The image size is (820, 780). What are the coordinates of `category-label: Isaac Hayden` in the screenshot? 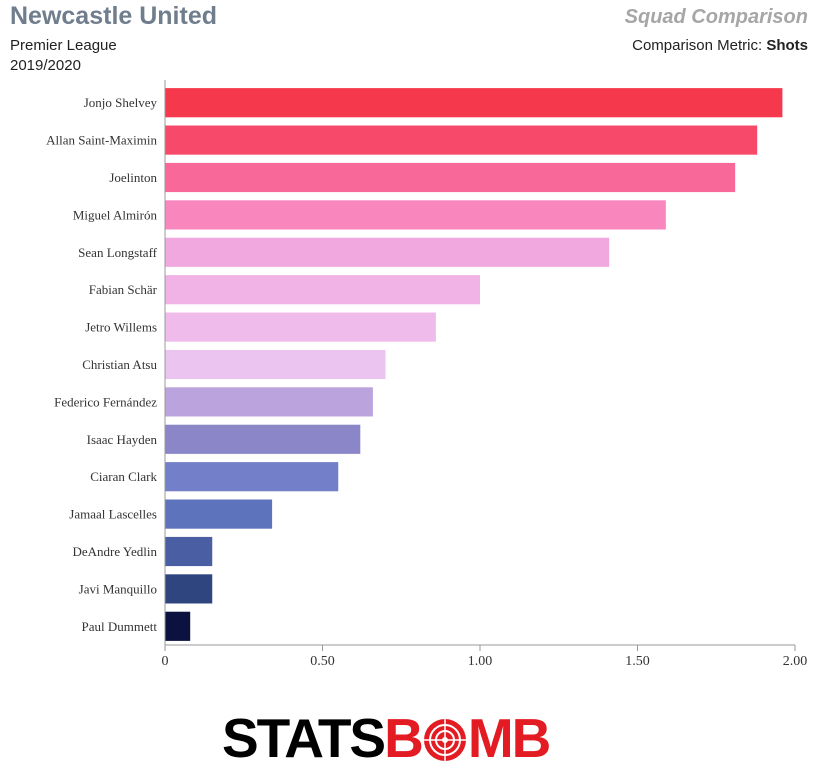 It's located at (122, 439).